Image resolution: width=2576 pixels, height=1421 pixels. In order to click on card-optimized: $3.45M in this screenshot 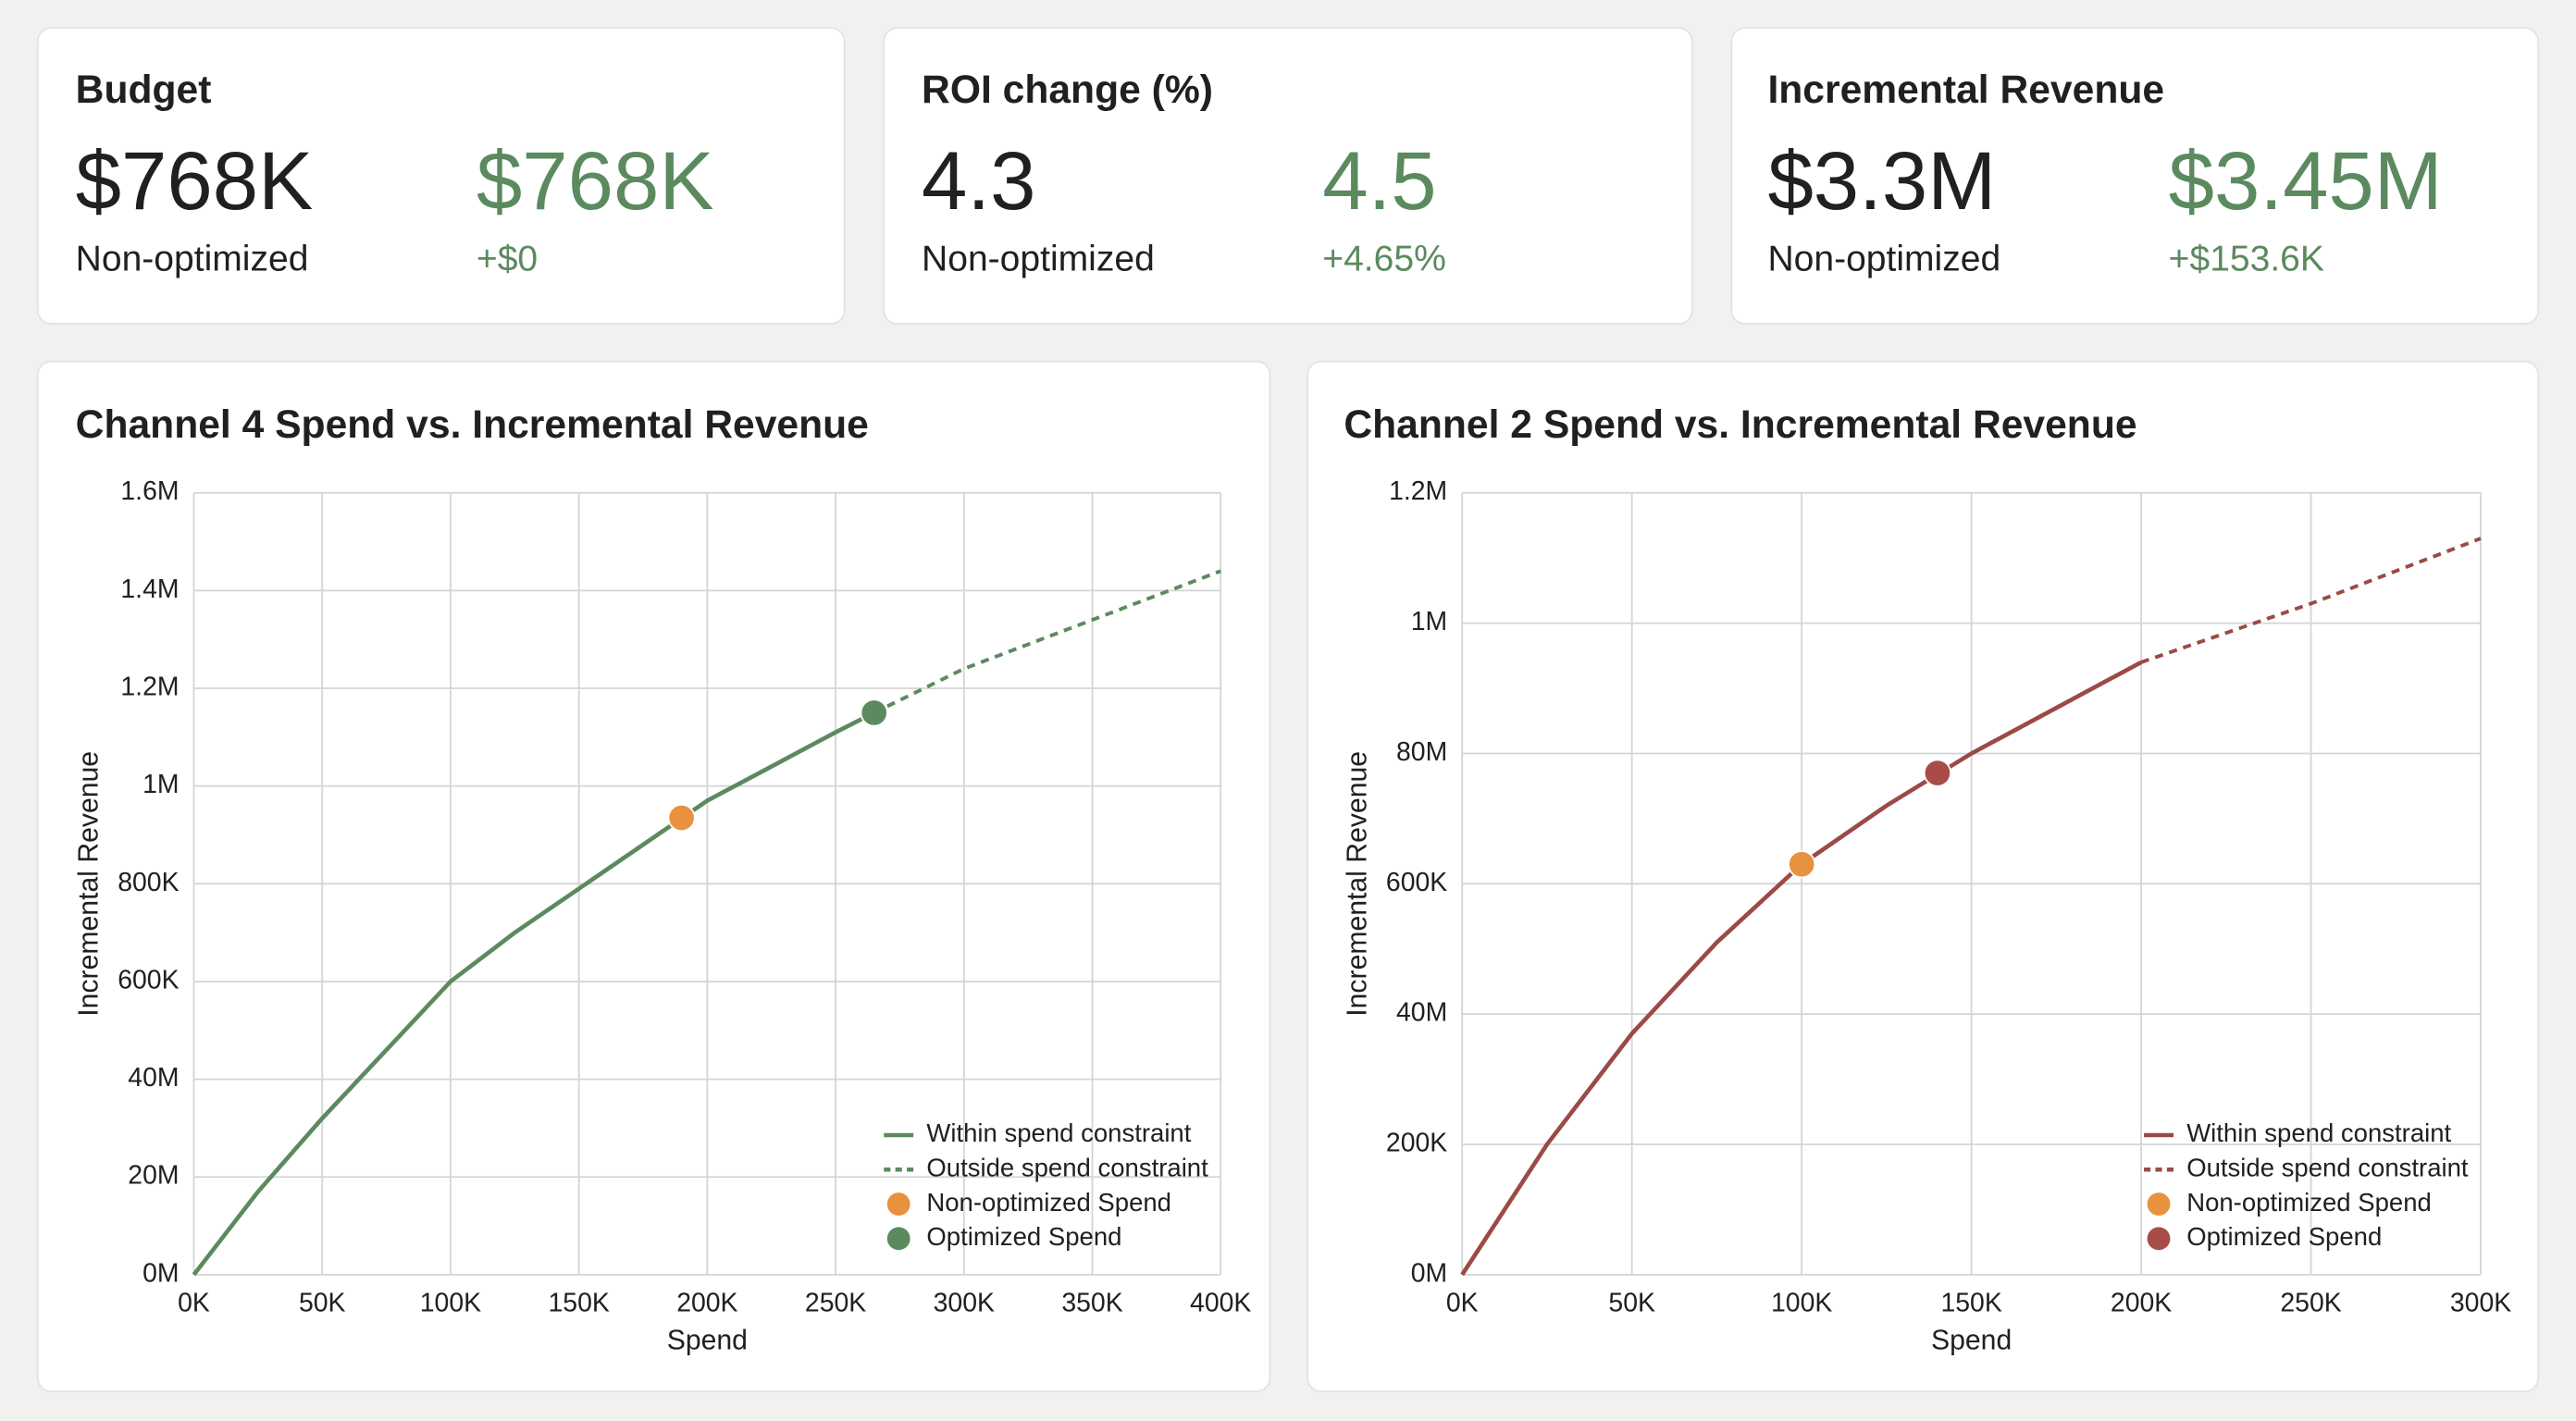, I will do `click(2306, 181)`.